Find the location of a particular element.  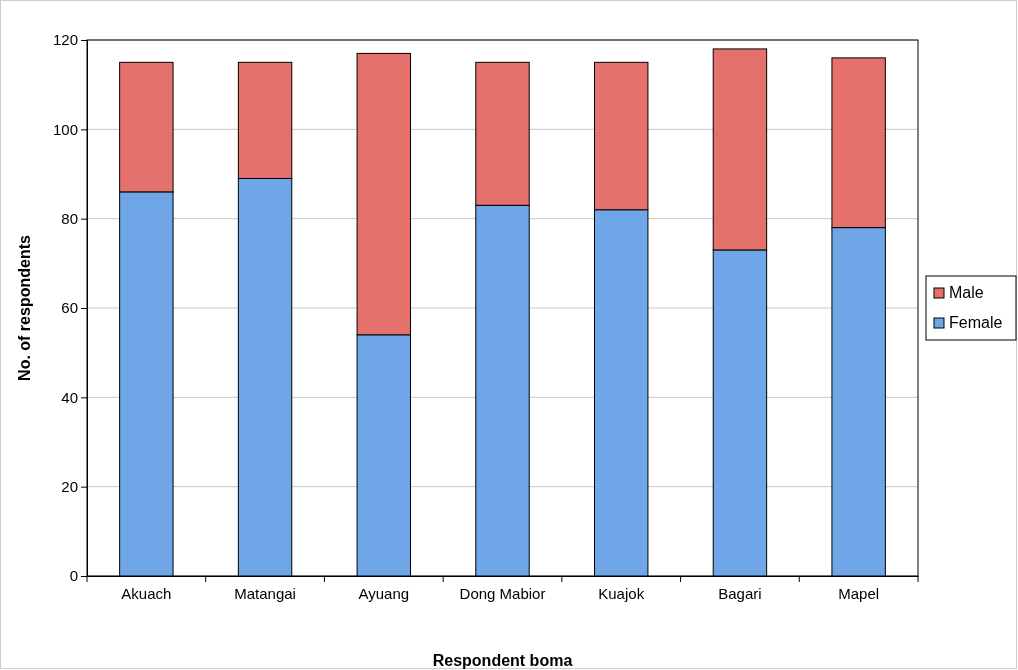

x-axis-title: Respondent boma is located at coordinates (502, 660).